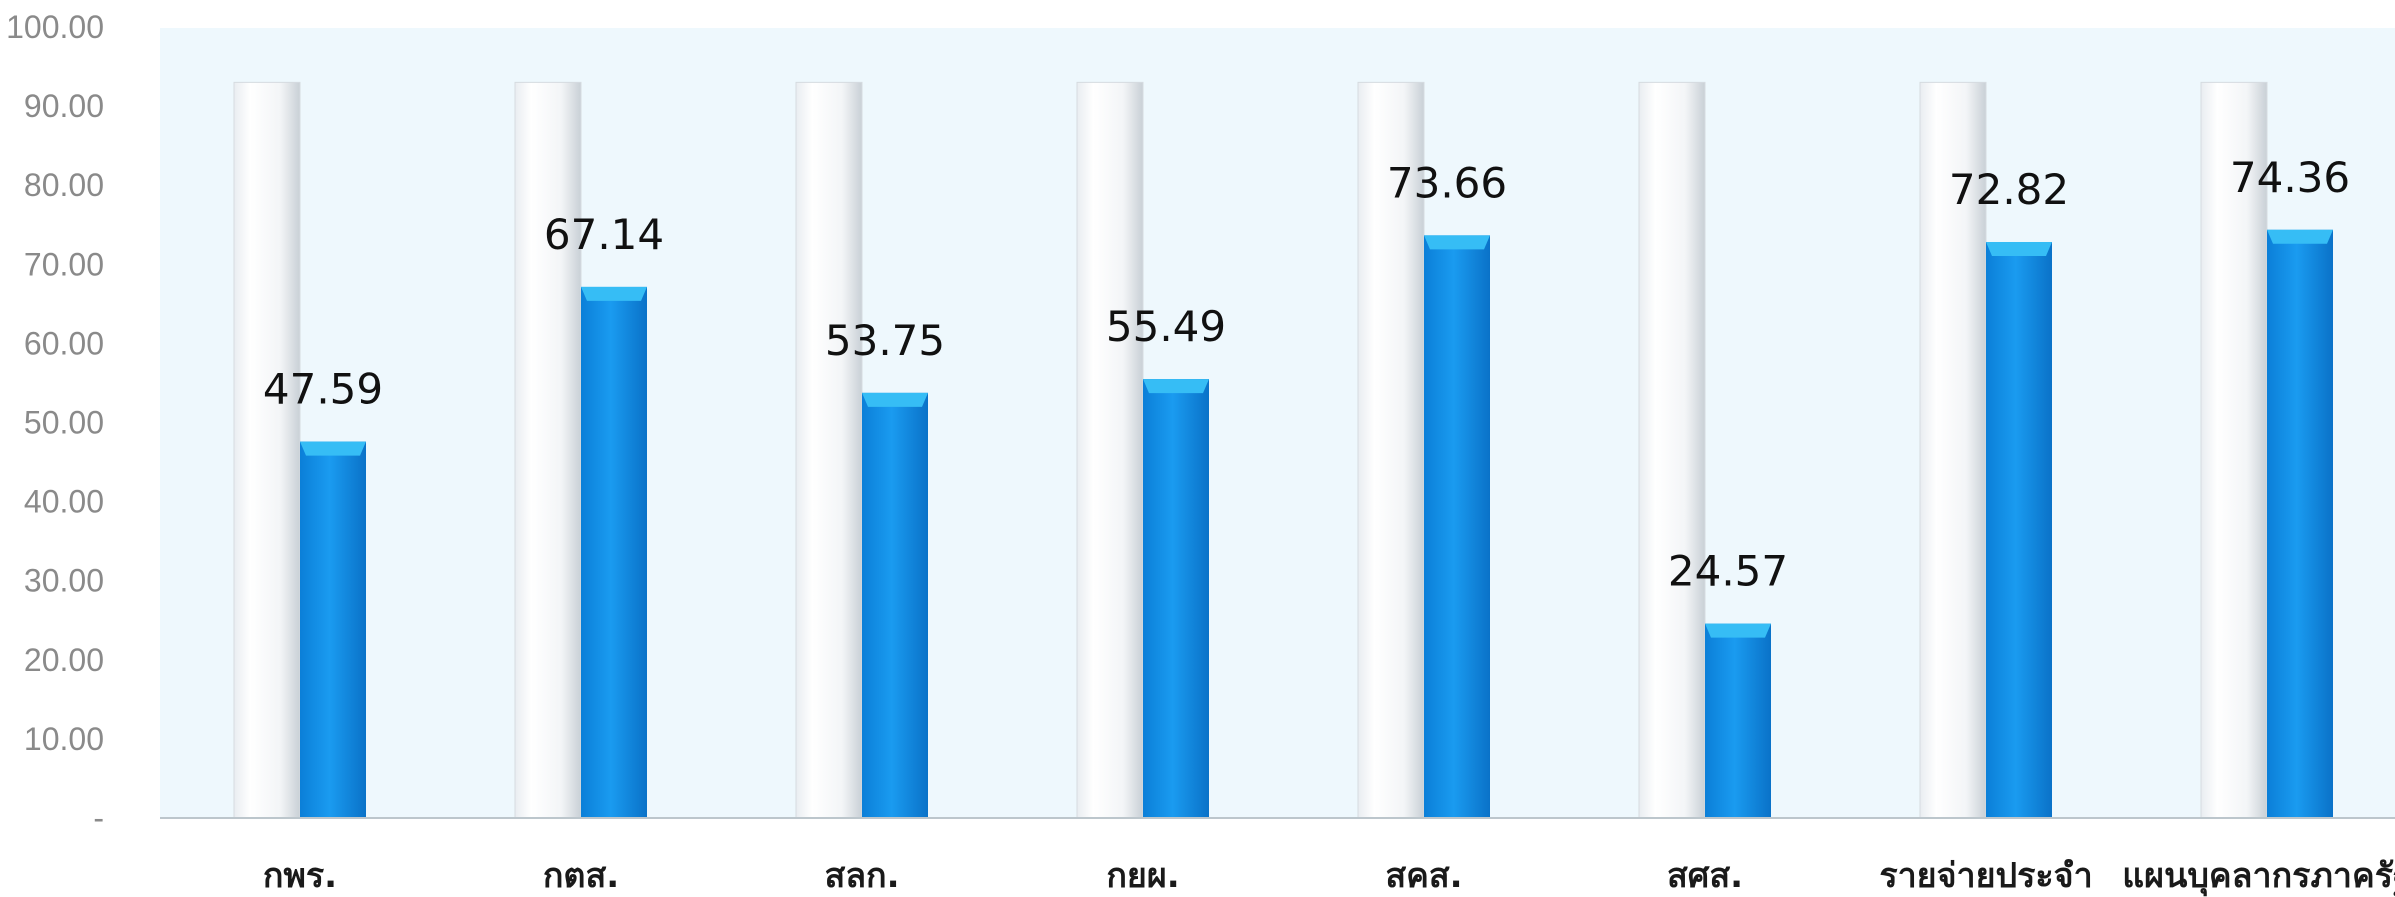 This screenshot has width=2395, height=897. I want to click on x-tick-label: สลก., so click(861, 876).